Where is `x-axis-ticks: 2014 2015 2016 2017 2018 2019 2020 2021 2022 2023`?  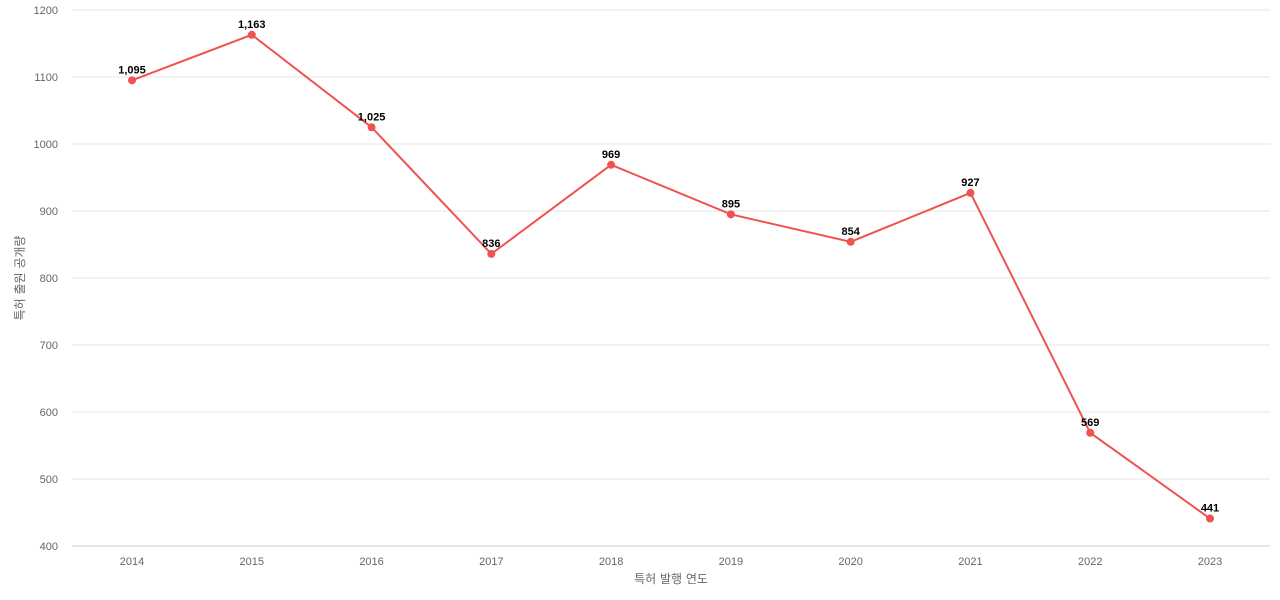 x-axis-ticks: 2014 2015 2016 2017 2018 2019 2020 2021 2022 2023 is located at coordinates (671, 562).